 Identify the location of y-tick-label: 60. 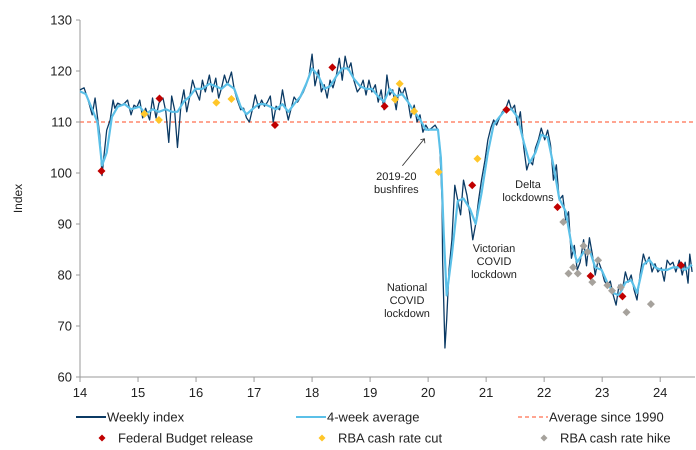
(65, 377).